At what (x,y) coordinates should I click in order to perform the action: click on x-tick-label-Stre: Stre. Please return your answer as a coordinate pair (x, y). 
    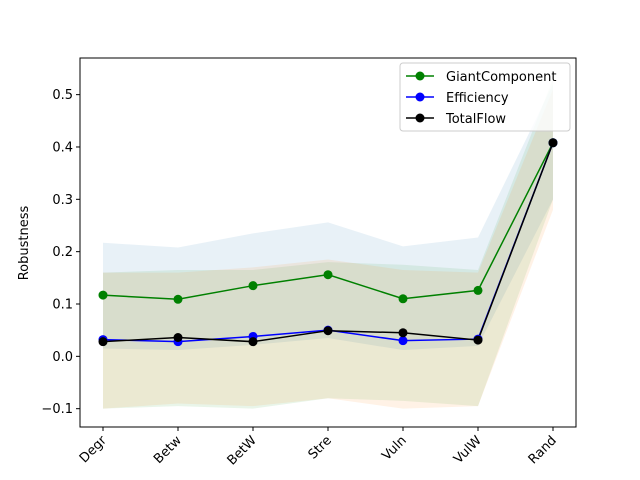
    Looking at the image, I should click on (320, 447).